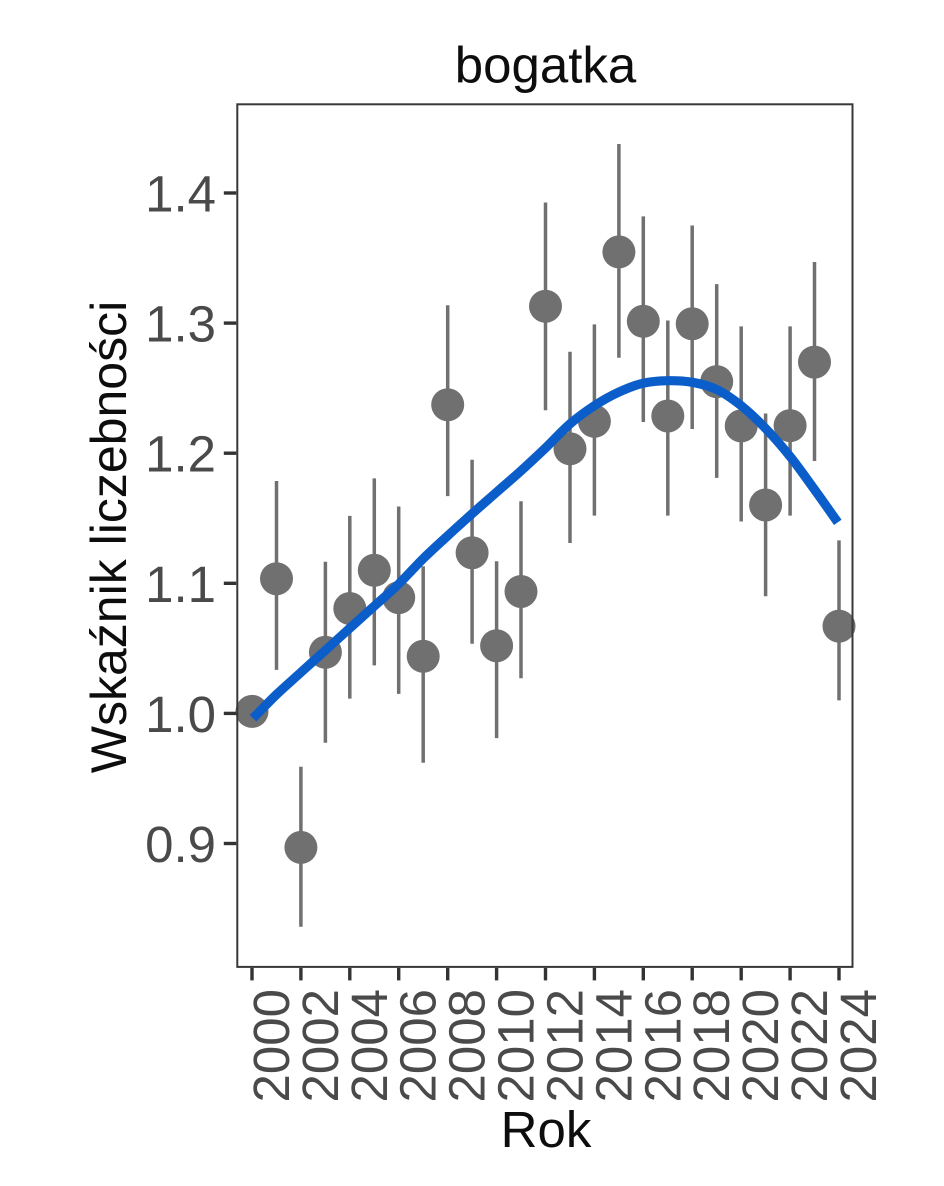 The width and height of the screenshot is (944, 1186). What do you see at coordinates (546, 1129) in the screenshot?
I see `svg-text: Rok` at bounding box center [546, 1129].